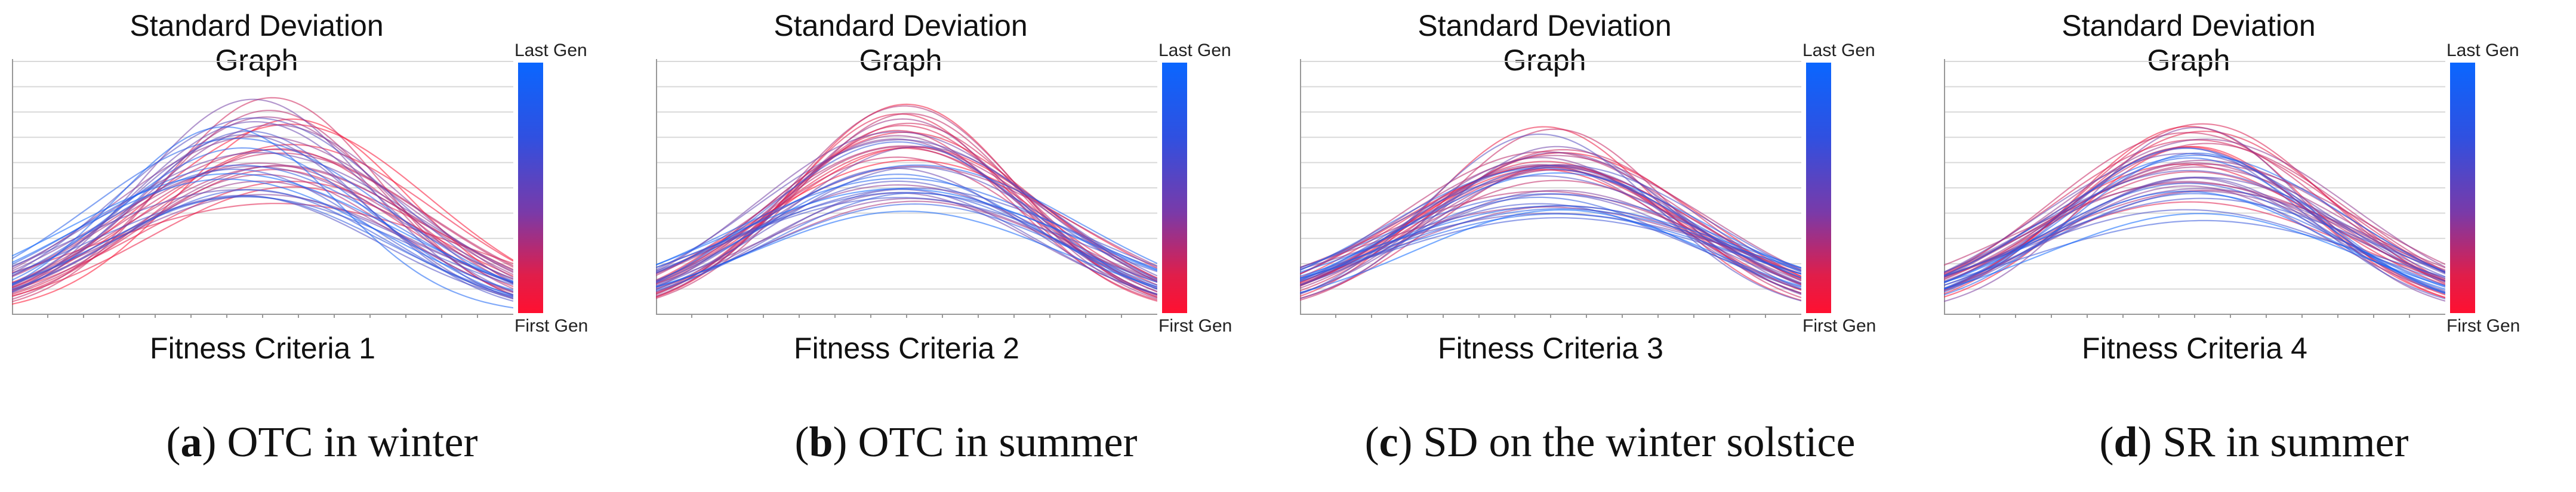 The width and height of the screenshot is (2576, 492). Describe the element at coordinates (985, 442) in the screenshot. I see `caption-text: ) OTC in summer` at that location.